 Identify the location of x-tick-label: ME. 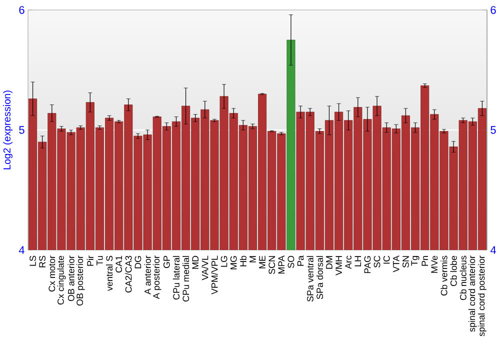
(262, 262).